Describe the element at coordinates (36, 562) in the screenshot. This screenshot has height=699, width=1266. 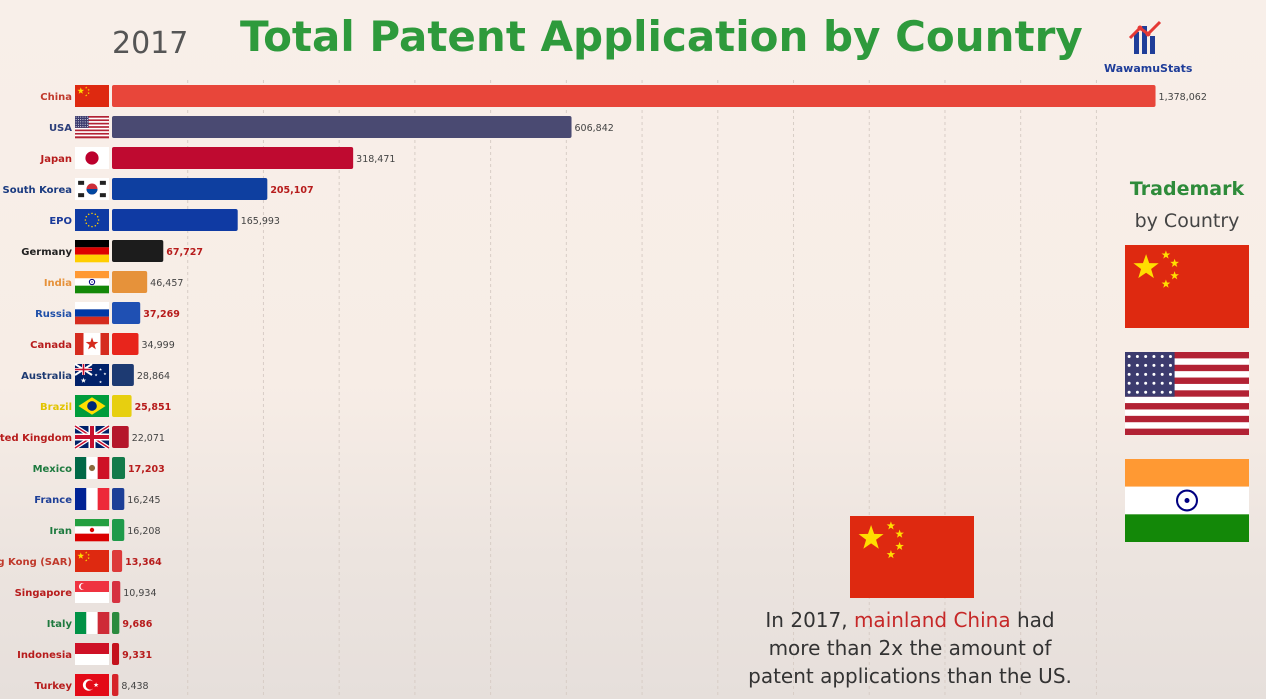
I see `category-label: Hong Kong (SAR)` at that location.